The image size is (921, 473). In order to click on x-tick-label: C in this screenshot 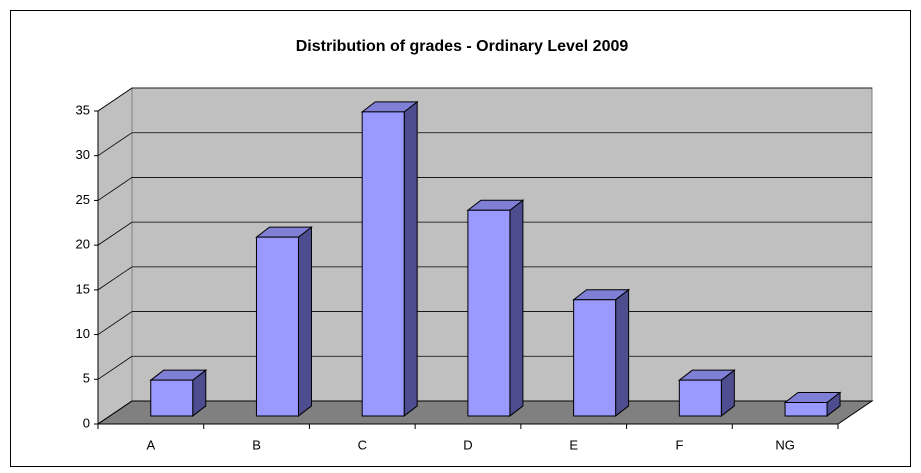, I will do `click(362, 444)`.